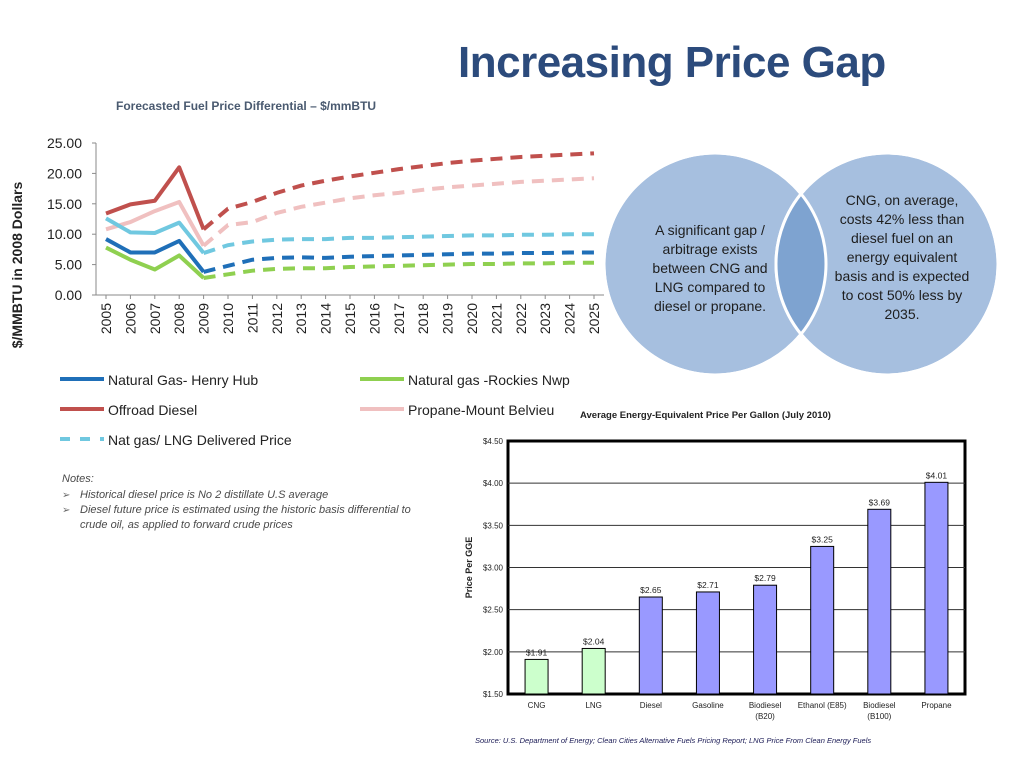 Image resolution: width=1024 pixels, height=768 pixels. What do you see at coordinates (469, 568) in the screenshot?
I see `y-axis-label: Price Per GGE` at bounding box center [469, 568].